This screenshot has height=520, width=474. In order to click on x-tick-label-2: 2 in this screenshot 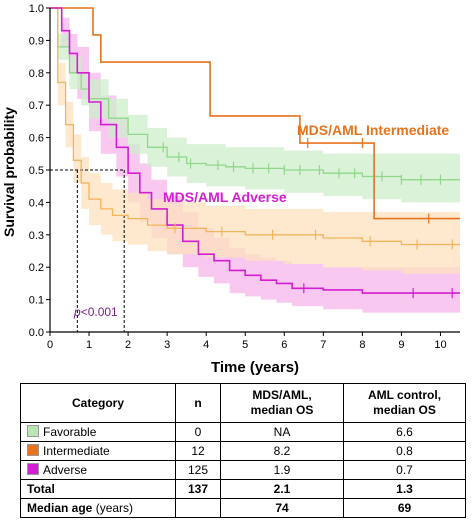, I will do `click(128, 345)`.